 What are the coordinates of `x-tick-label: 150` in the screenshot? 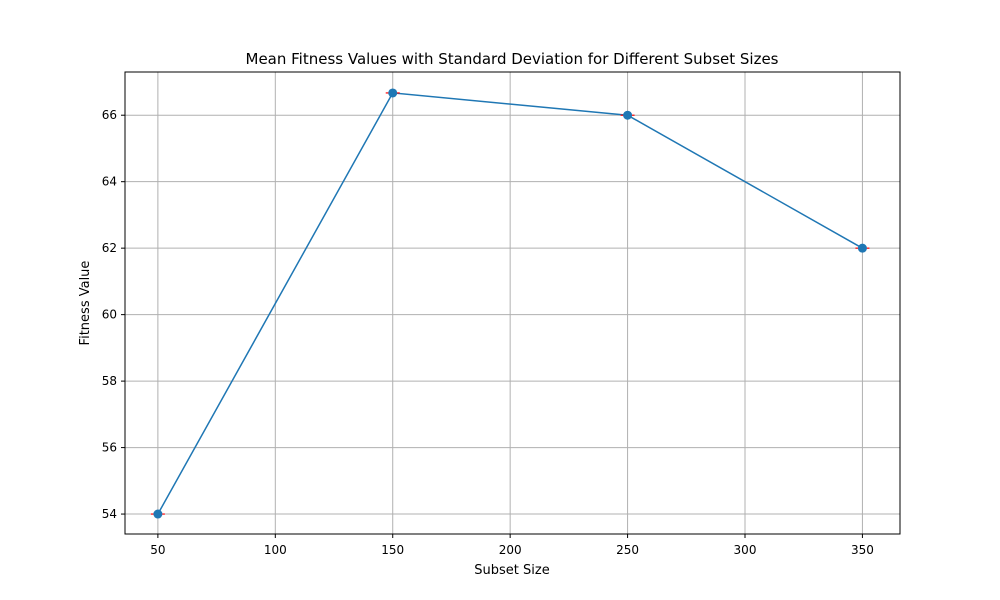 It's located at (392, 550).